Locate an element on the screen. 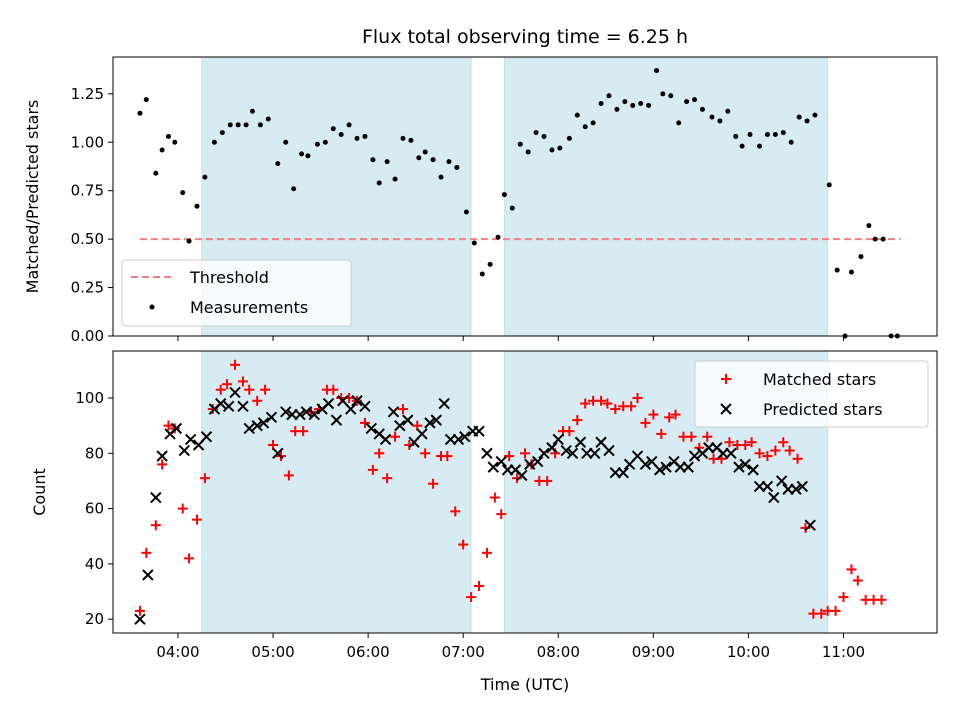 The image size is (960, 720). legend-predicted-swatch is located at coordinates (726, 409).